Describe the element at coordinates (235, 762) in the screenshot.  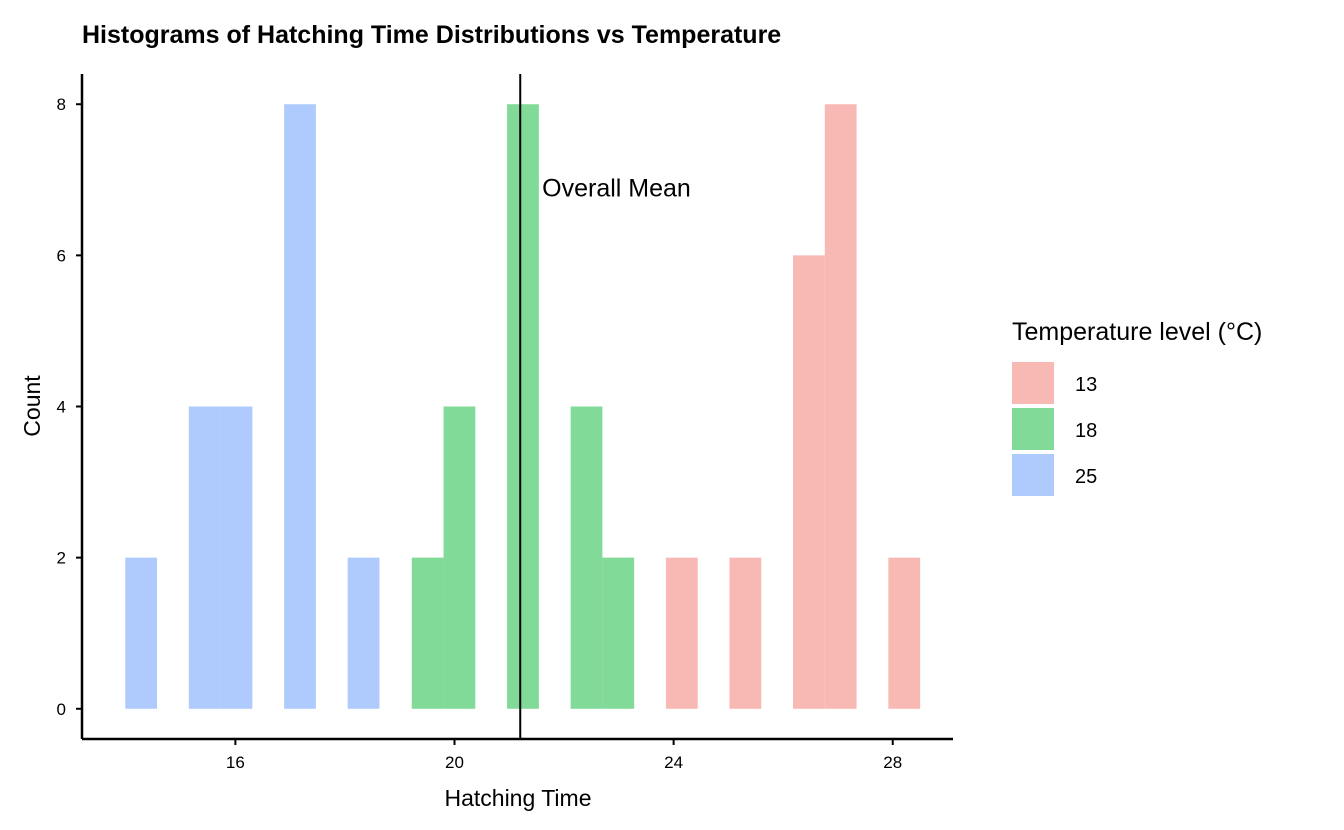
I see `x-tick-label: 16` at that location.